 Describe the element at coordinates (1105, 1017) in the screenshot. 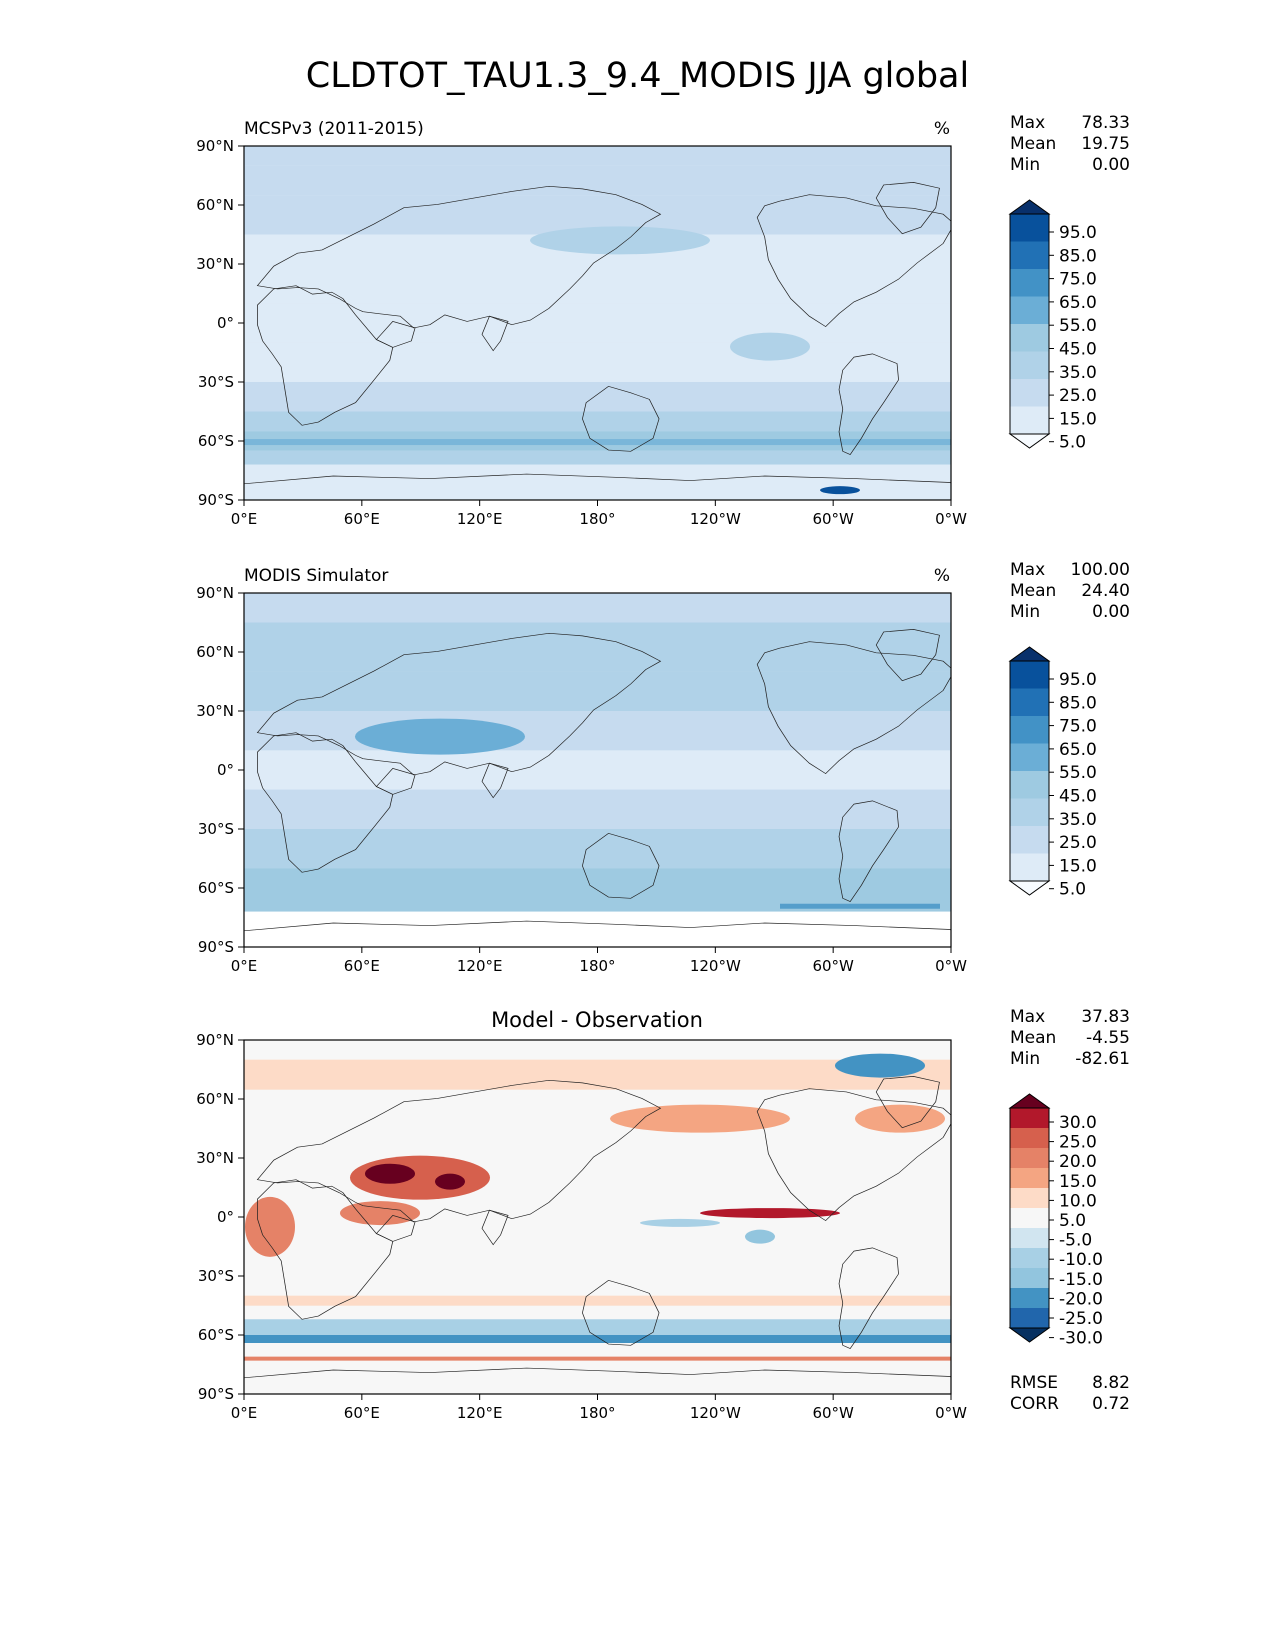

I see `stat-value: 37.83` at that location.